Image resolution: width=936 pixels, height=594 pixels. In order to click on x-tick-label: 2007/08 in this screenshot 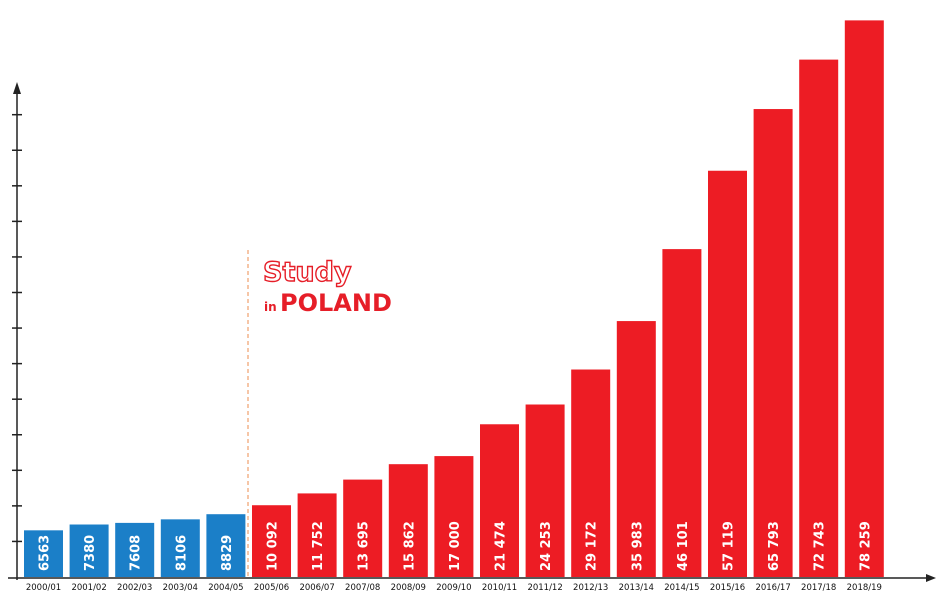, I will do `click(362, 588)`.